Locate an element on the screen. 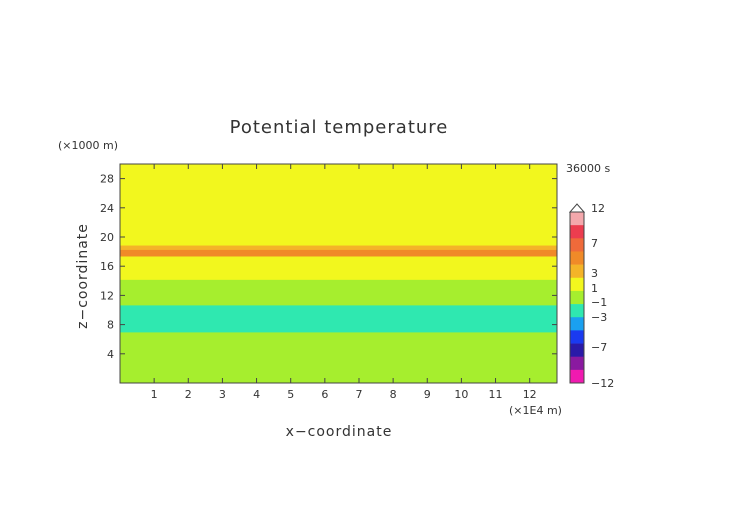 The height and width of the screenshot is (532, 752). x-tick-label: 8 is located at coordinates (393, 394).